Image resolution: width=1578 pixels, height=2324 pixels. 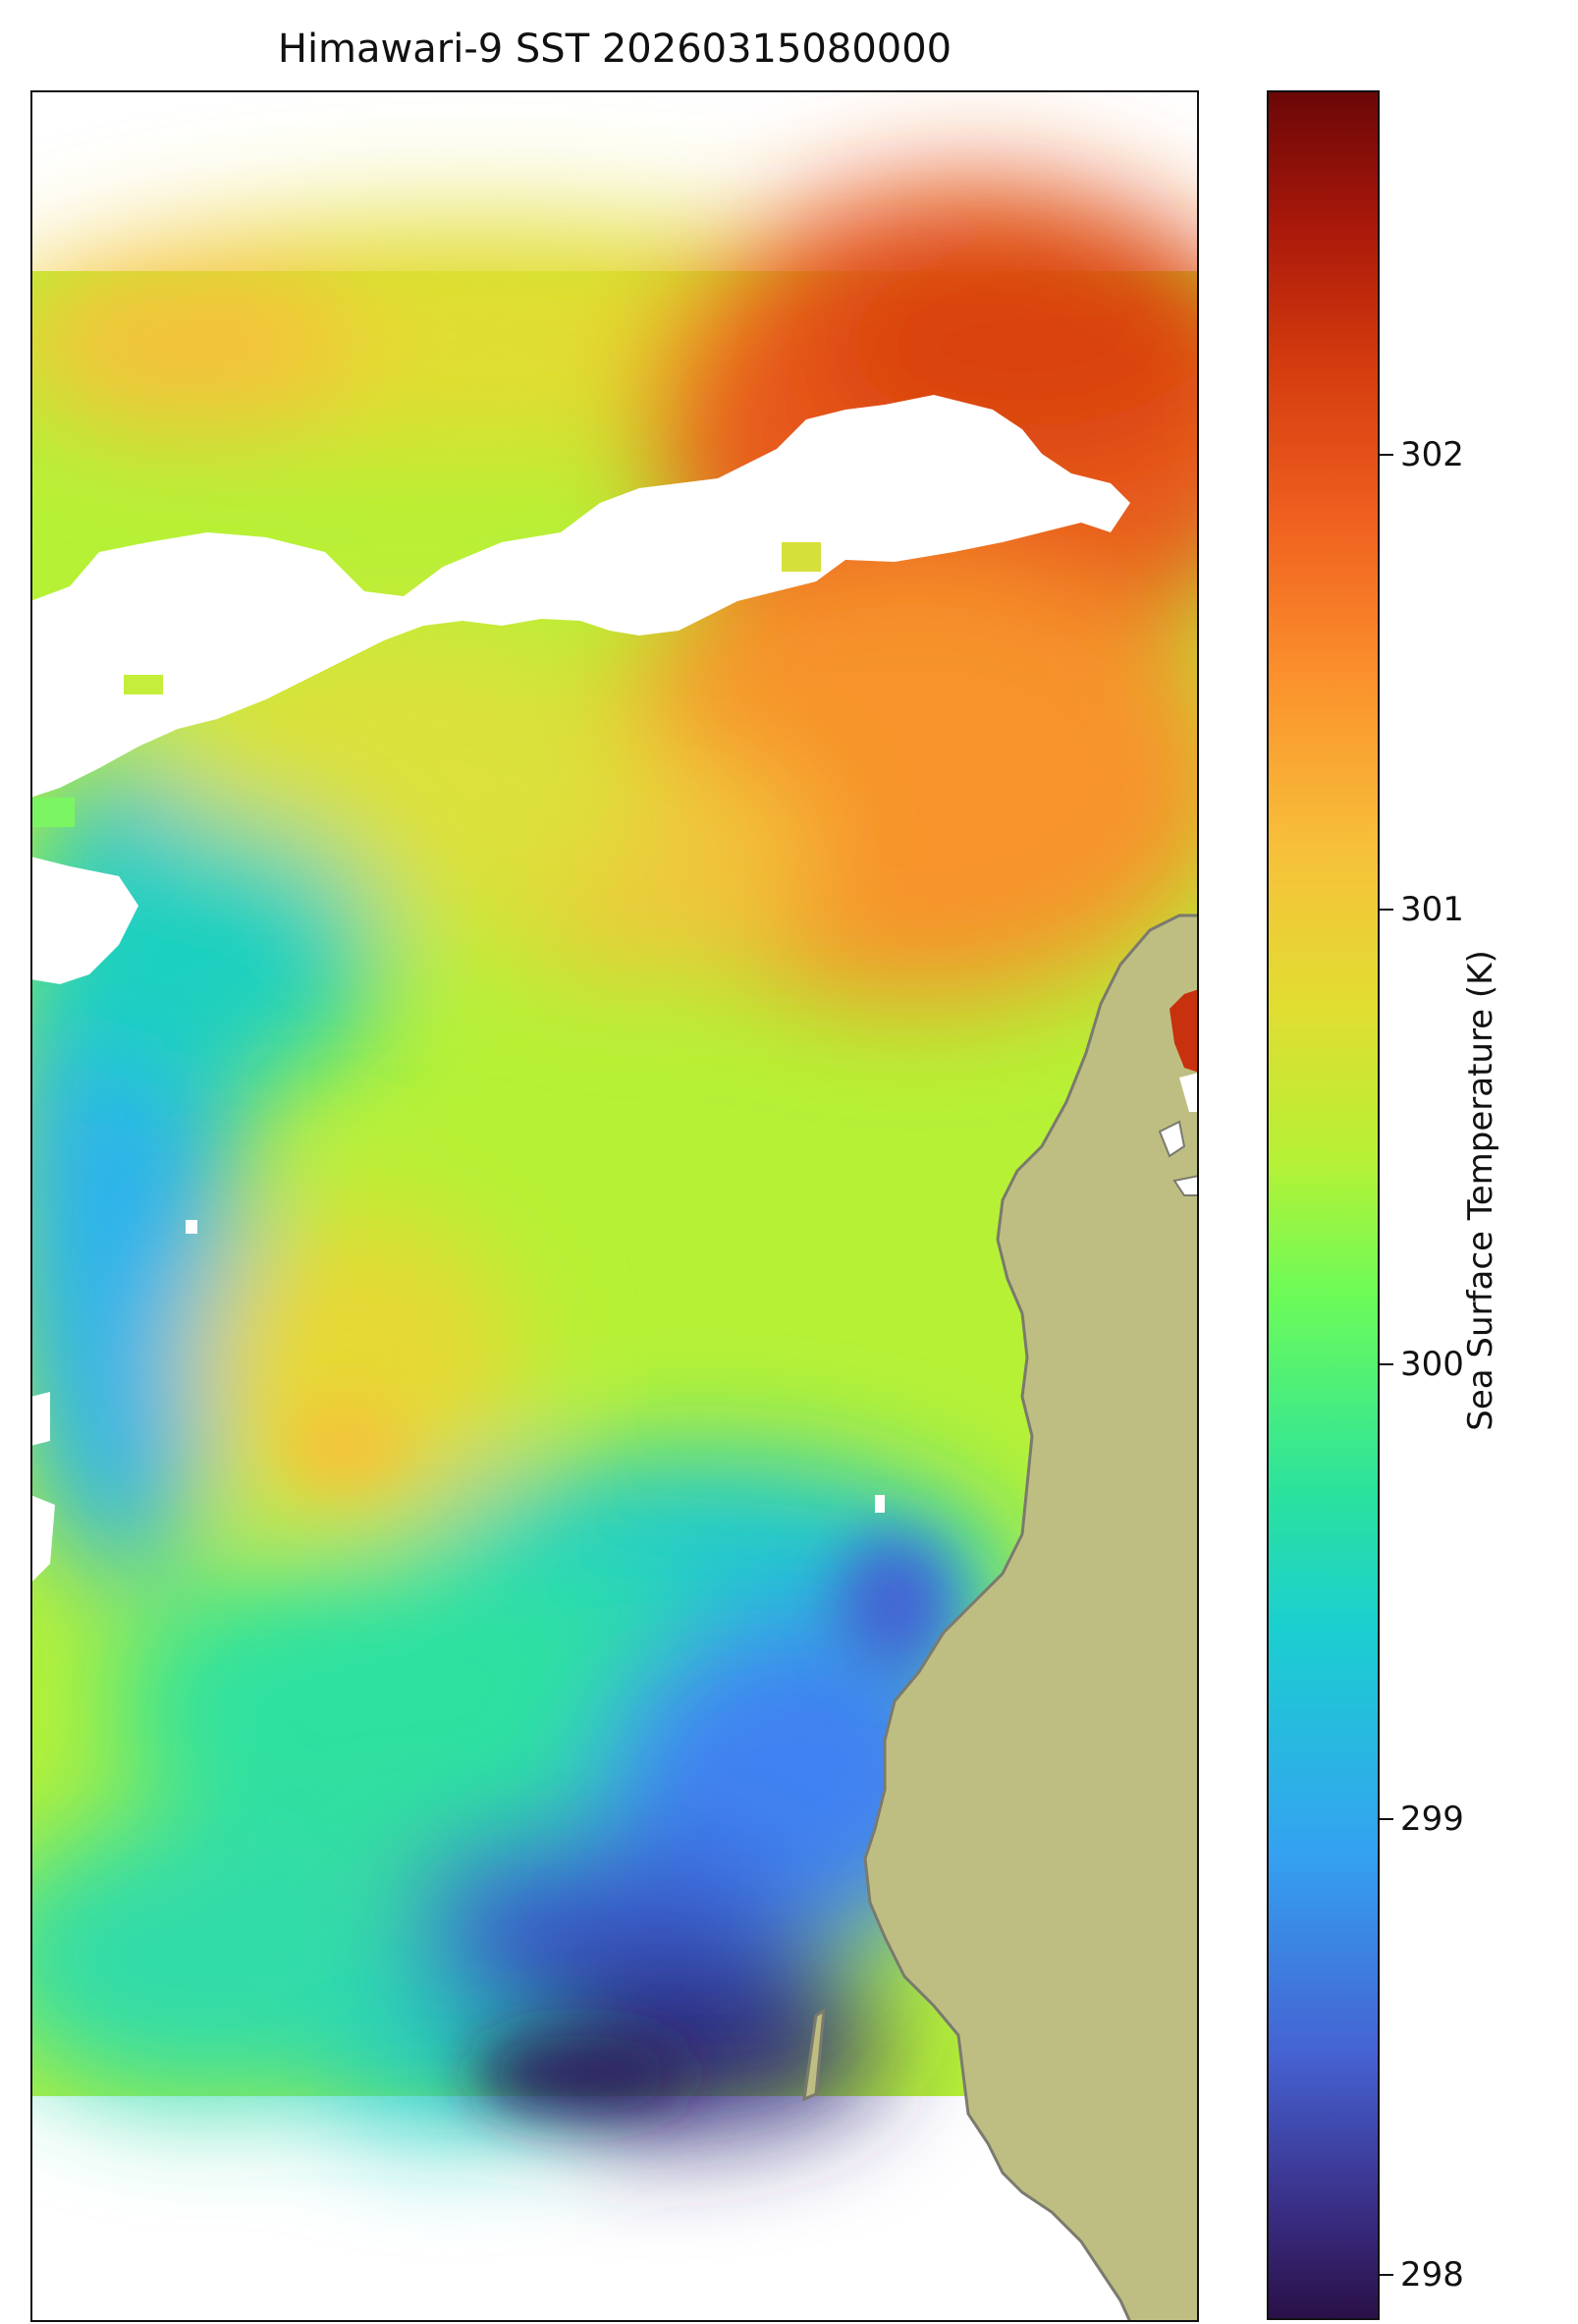 What do you see at coordinates (1432, 1819) in the screenshot?
I see `colorbar-tick-label-299: 299` at bounding box center [1432, 1819].